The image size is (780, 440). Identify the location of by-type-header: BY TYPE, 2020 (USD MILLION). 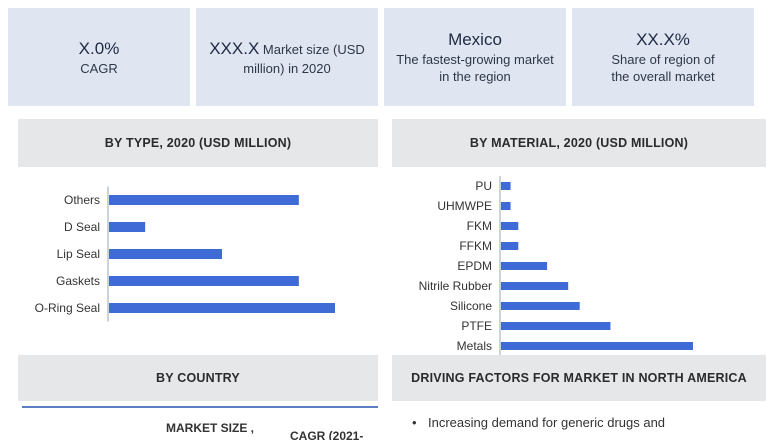
(198, 143).